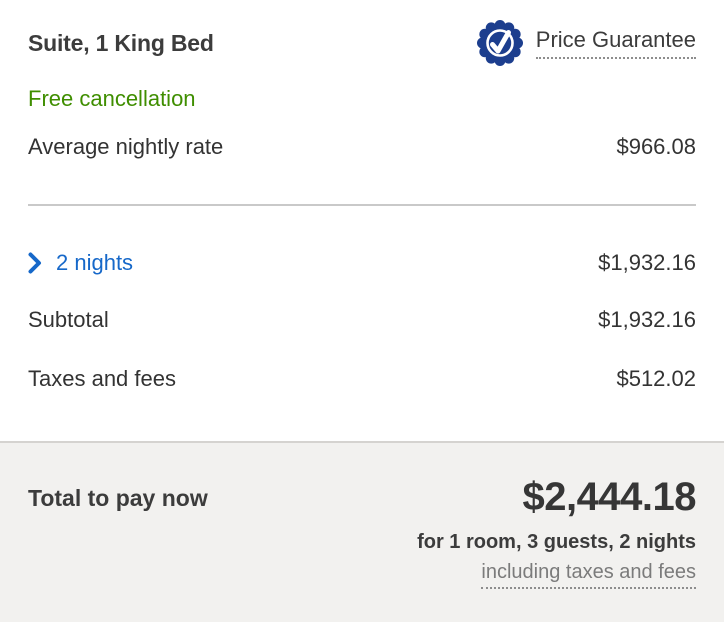 This screenshot has width=724, height=622. I want to click on chevron-right-icon, so click(34, 263).